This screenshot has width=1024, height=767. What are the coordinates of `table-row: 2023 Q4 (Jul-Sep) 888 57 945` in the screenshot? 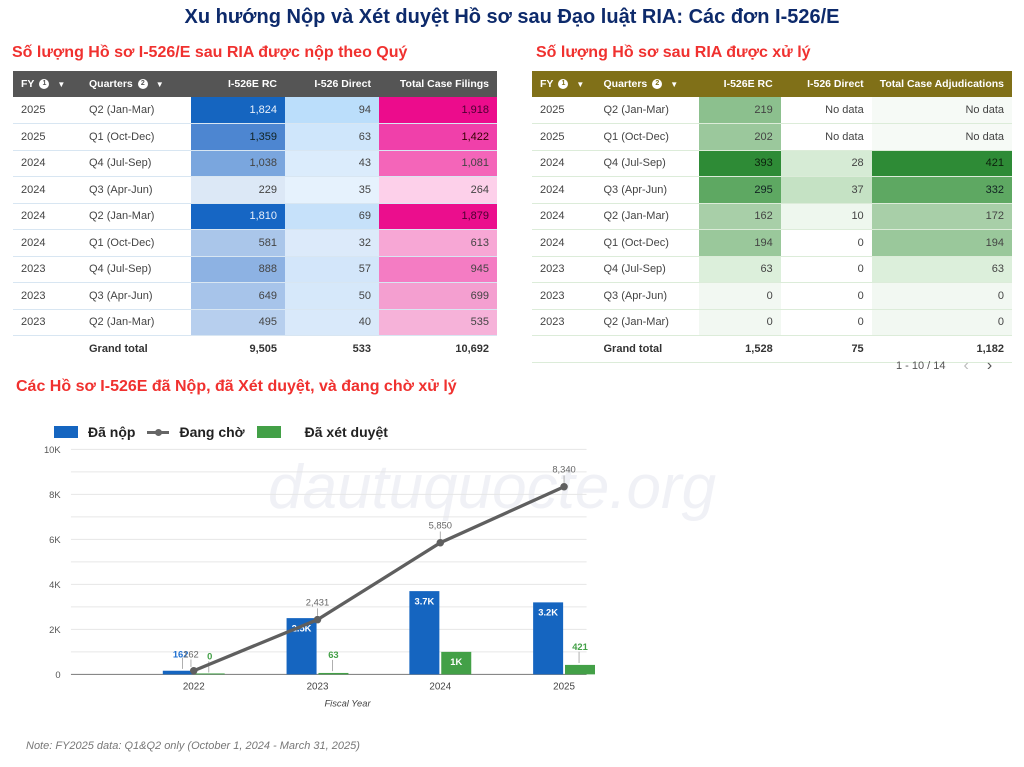 It's located at (255, 269).